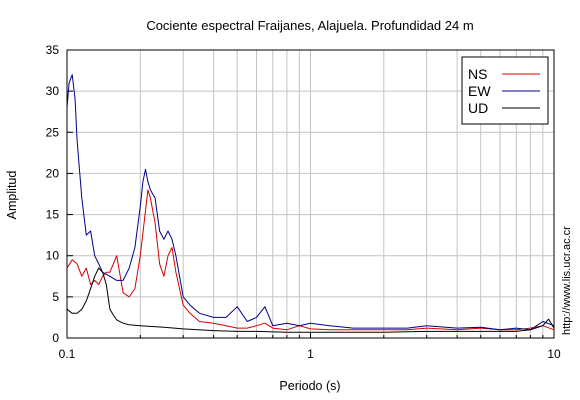 The image size is (580, 400). I want to click on y-tick-label: 35, so click(53, 50).